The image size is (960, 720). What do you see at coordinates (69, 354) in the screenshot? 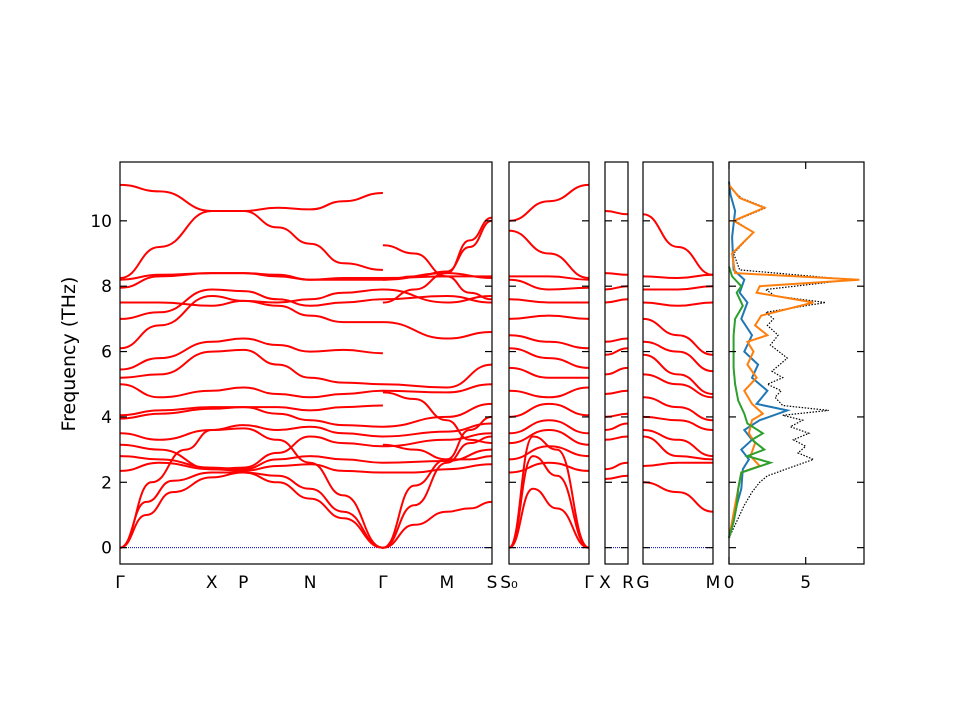
I see `y-axis-label: Frequency (THz)` at bounding box center [69, 354].